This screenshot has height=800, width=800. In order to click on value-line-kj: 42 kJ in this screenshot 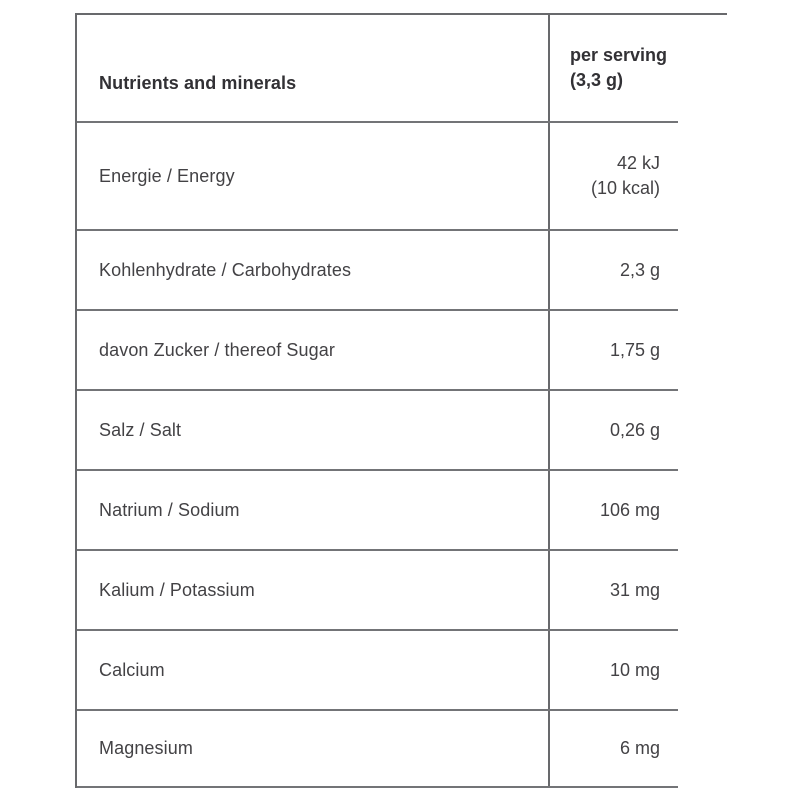, I will do `click(638, 163)`.